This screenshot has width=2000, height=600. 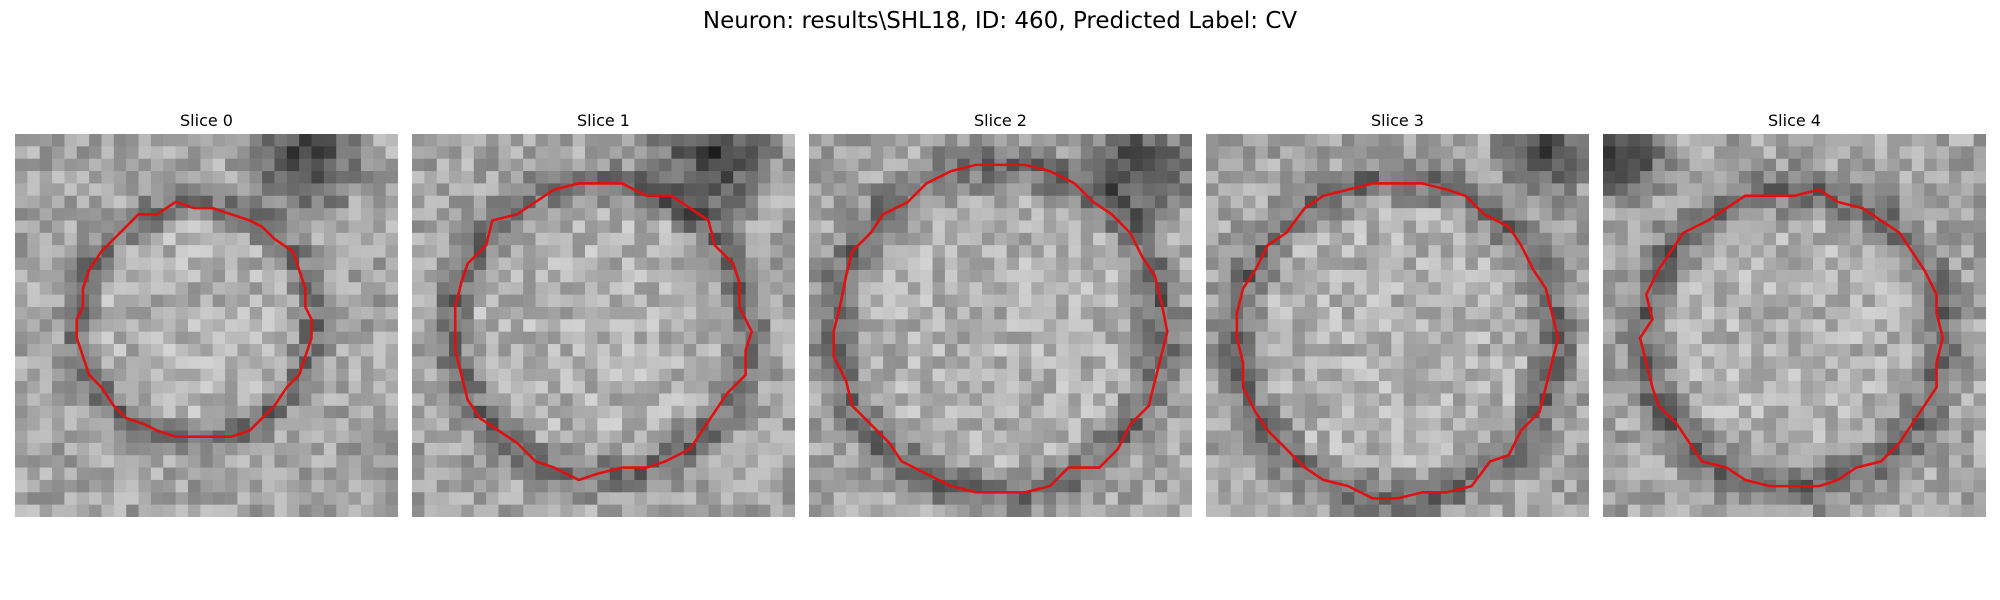 I want to click on slice-panel-3: Slice 3, so click(x=1397, y=312).